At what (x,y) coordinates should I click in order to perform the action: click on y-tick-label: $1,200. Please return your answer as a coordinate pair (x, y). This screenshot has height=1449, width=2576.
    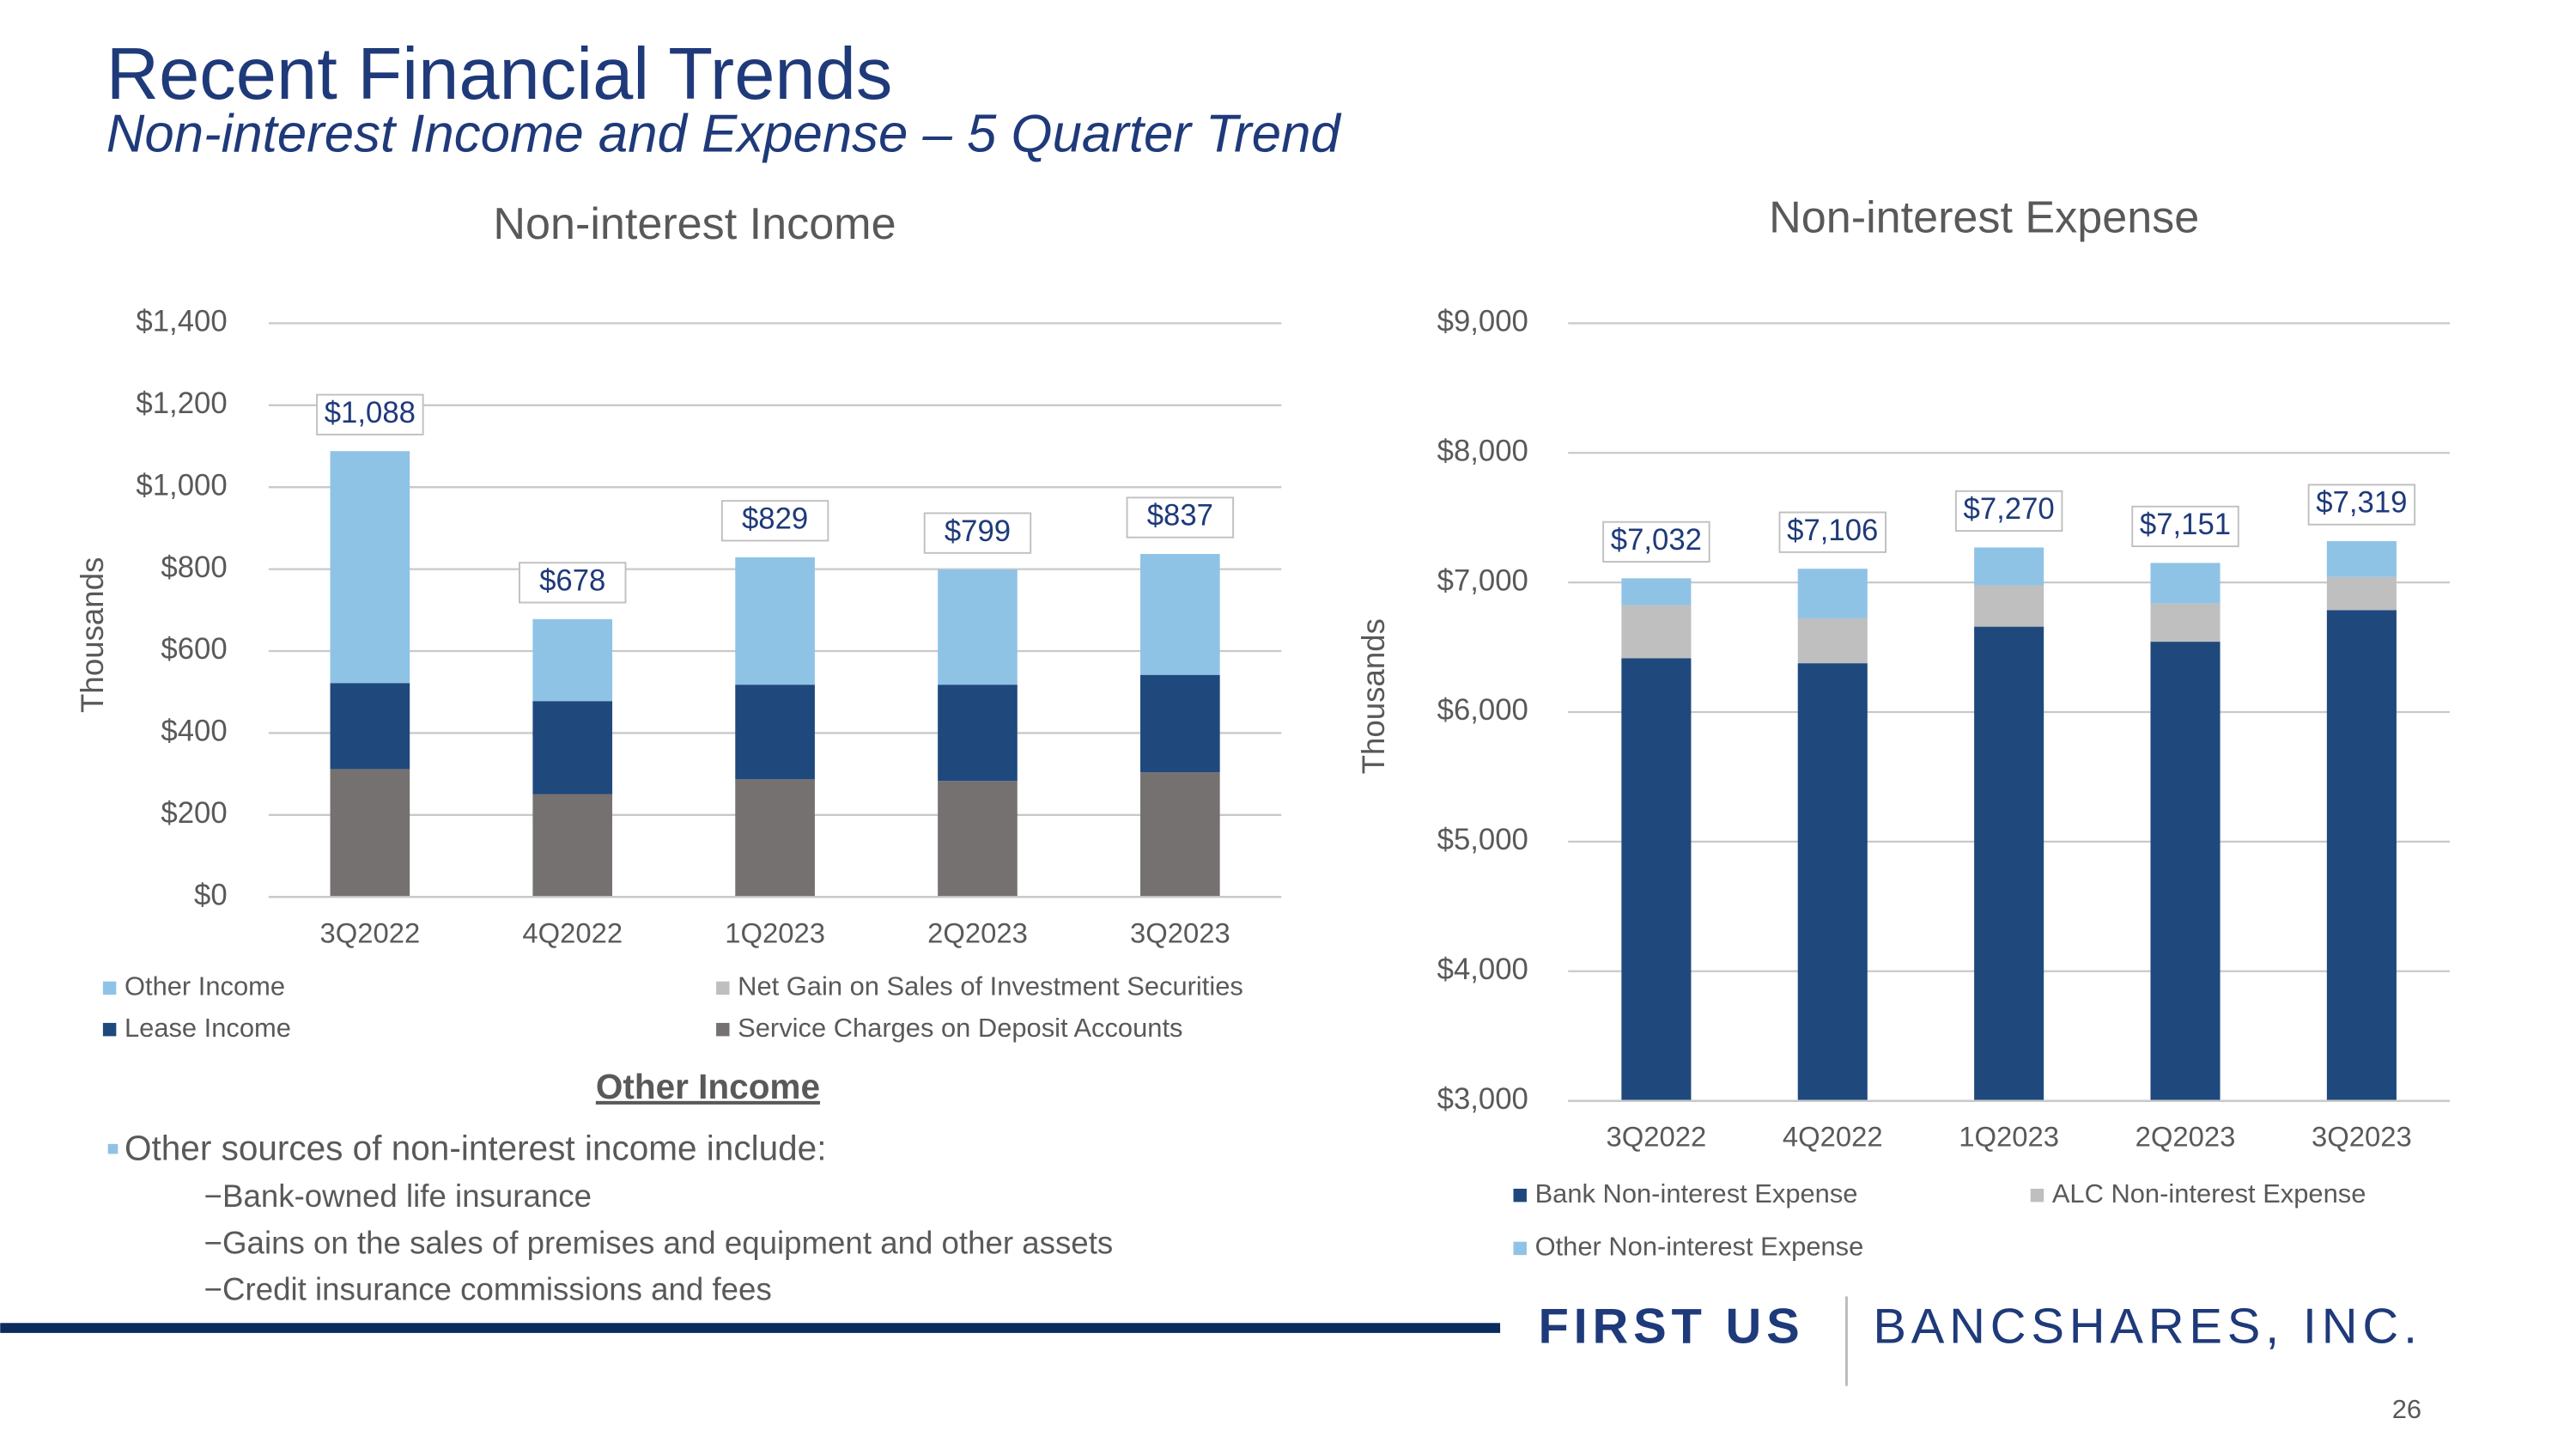
    Looking at the image, I should click on (181, 403).